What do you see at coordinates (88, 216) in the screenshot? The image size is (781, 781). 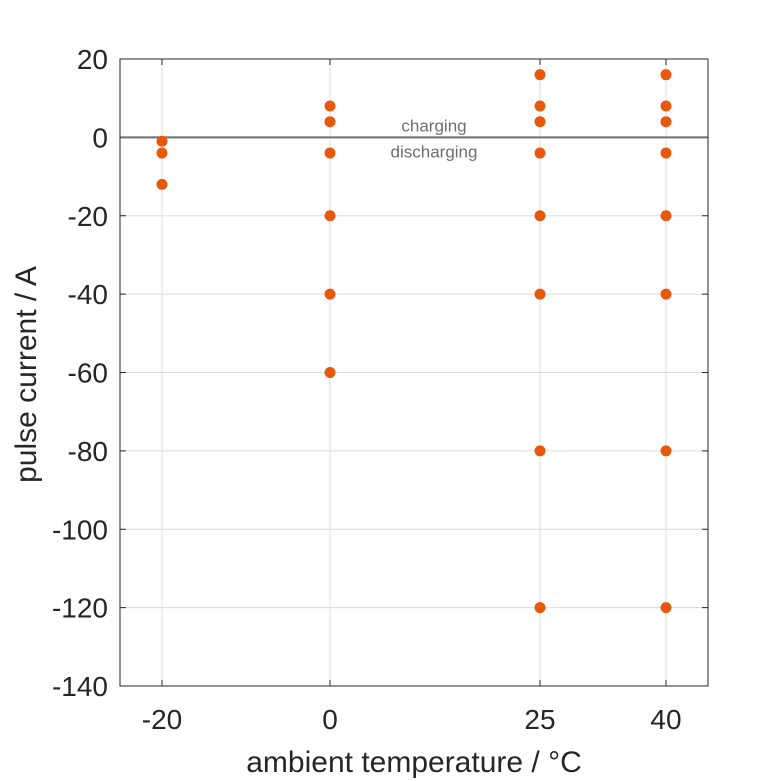 I see `y-tick-label: -20` at bounding box center [88, 216].